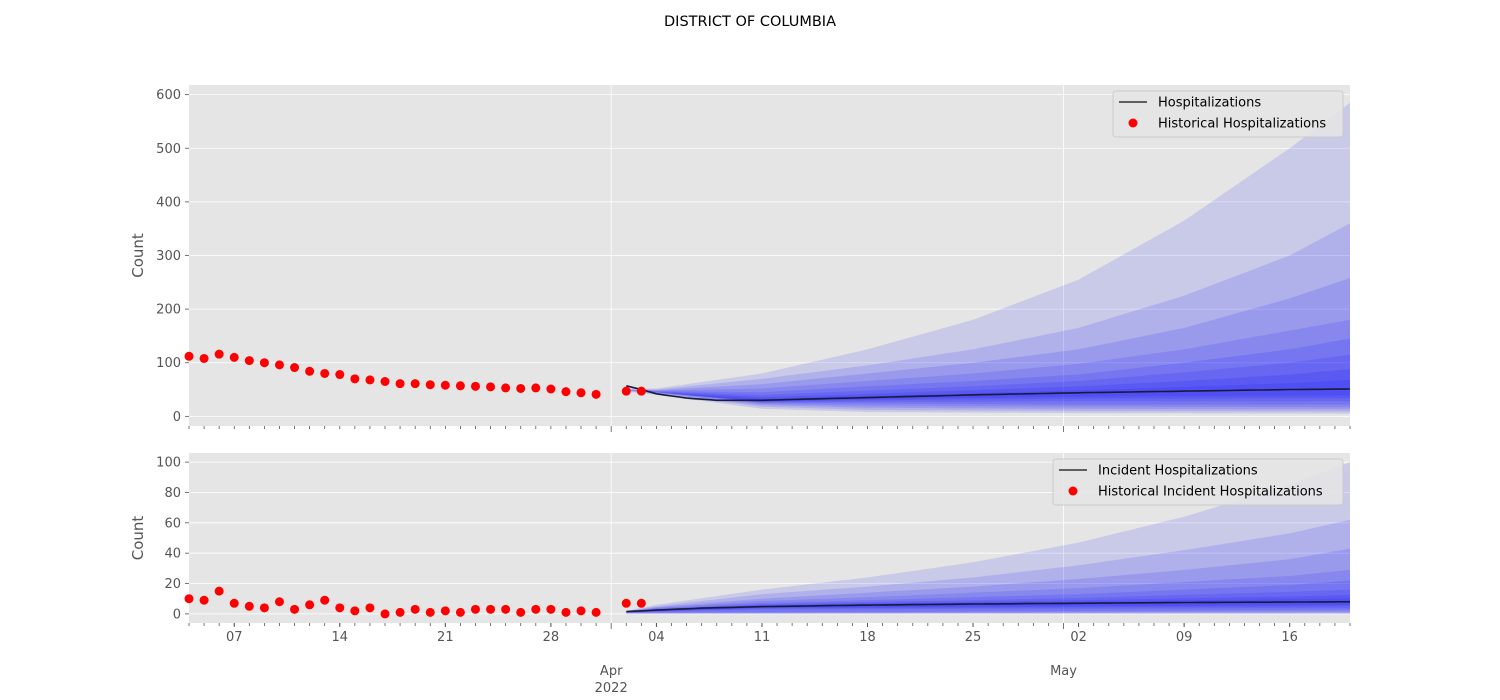 This screenshot has height=700, width=1500. What do you see at coordinates (1289, 637) in the screenshot?
I see `x-tick-label: 16` at bounding box center [1289, 637].